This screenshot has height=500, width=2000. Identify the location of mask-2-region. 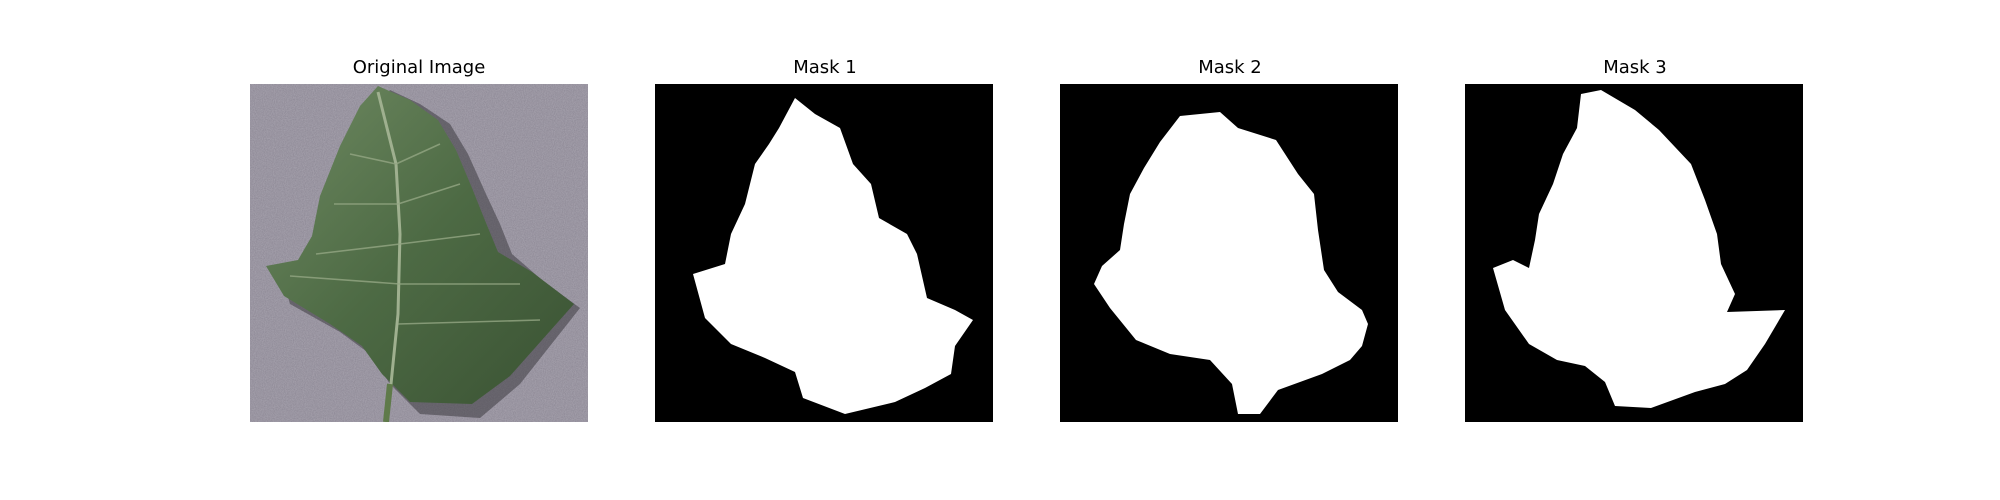
(1231, 263).